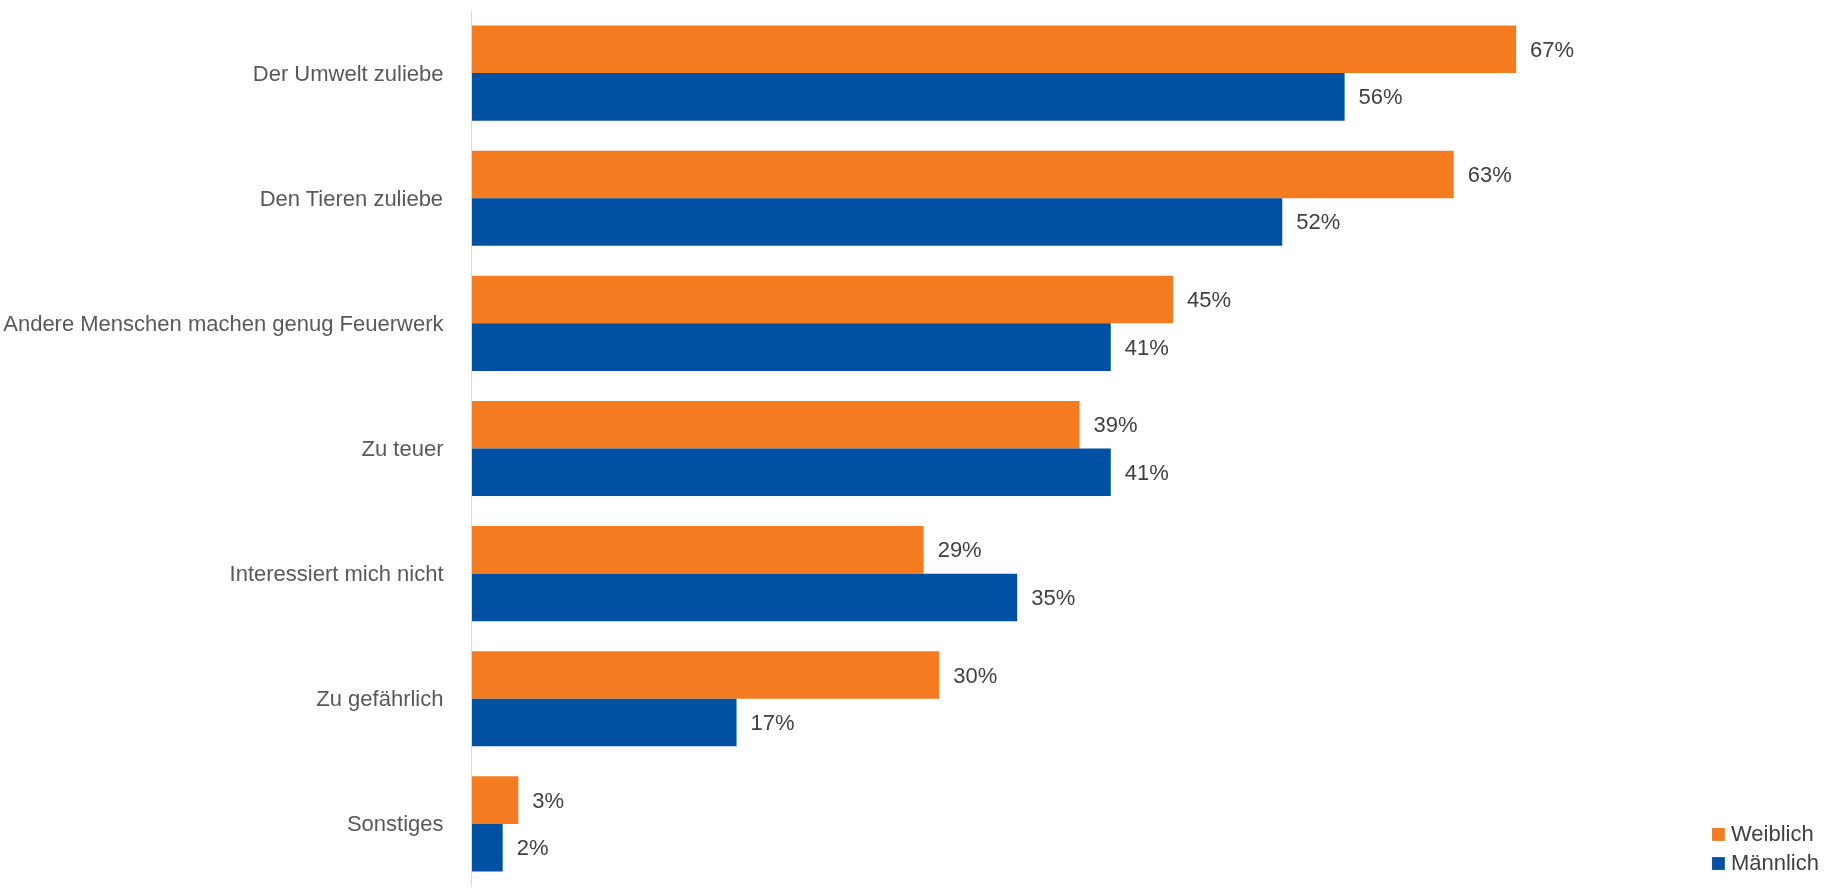  I want to click on data-label: 52%, so click(1318, 222).